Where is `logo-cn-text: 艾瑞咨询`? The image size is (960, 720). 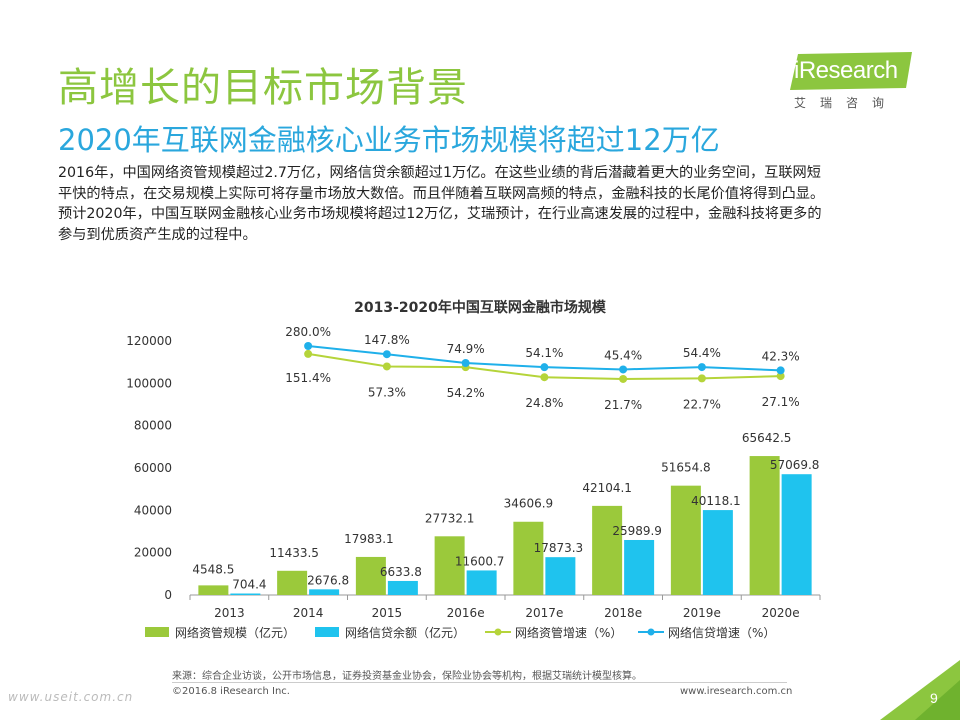 logo-cn-text: 艾瑞咨询 is located at coordinates (846, 103).